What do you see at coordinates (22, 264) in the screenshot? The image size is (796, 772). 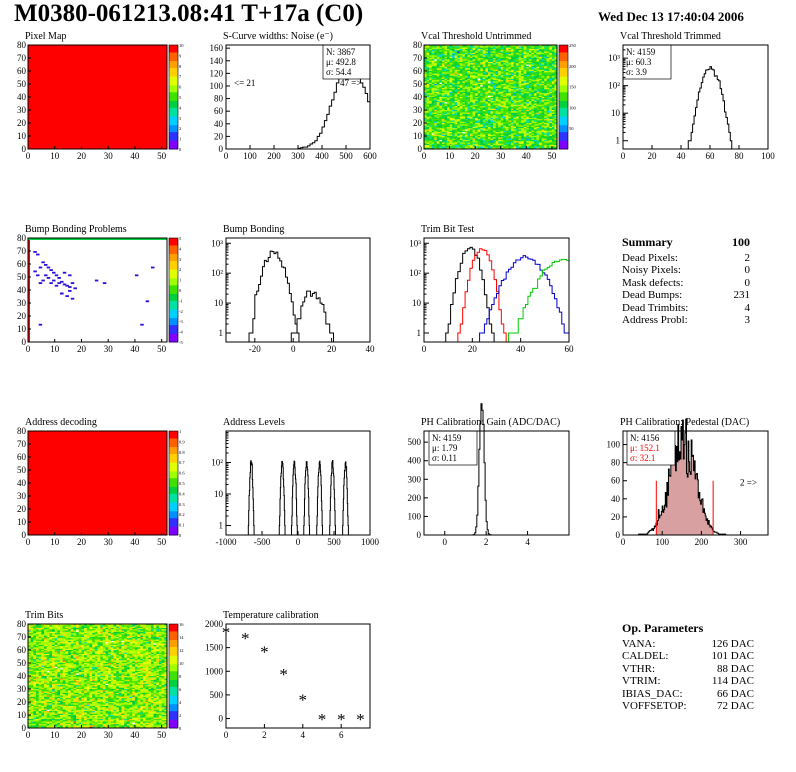 I see `bump-problems-ytick-label: 60` at bounding box center [22, 264].